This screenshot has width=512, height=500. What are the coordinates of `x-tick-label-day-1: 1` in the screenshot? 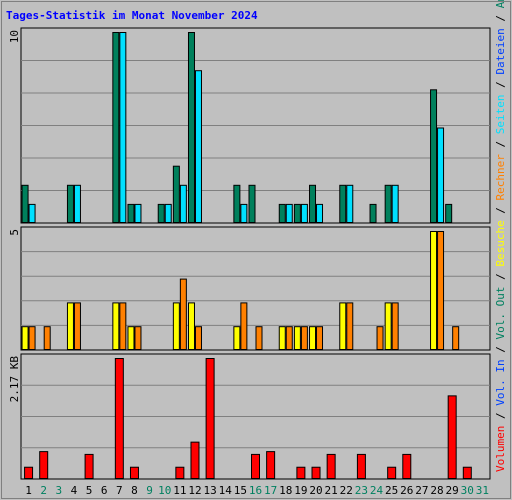 It's located at (28, 490).